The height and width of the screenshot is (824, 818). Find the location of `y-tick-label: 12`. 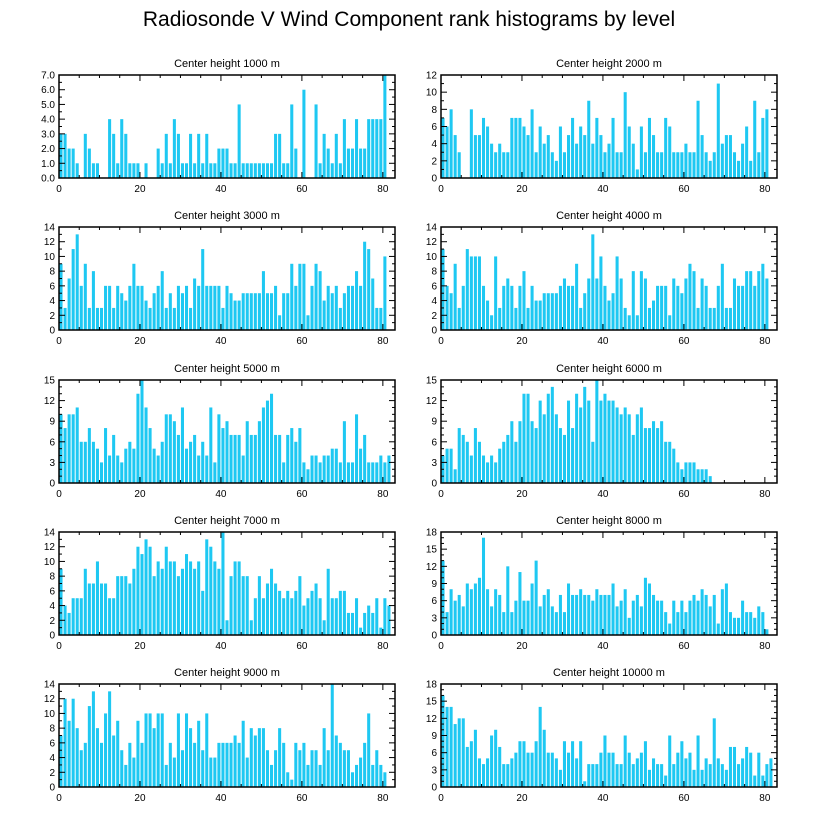

y-tick-label: 12 is located at coordinates (432, 567).